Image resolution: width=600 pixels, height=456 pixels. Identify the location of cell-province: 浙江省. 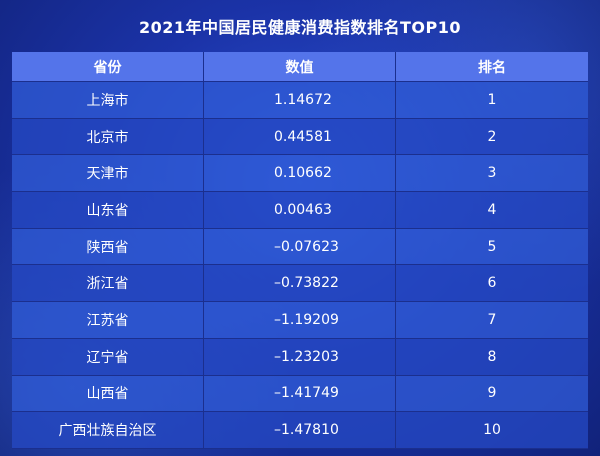
(108, 284).